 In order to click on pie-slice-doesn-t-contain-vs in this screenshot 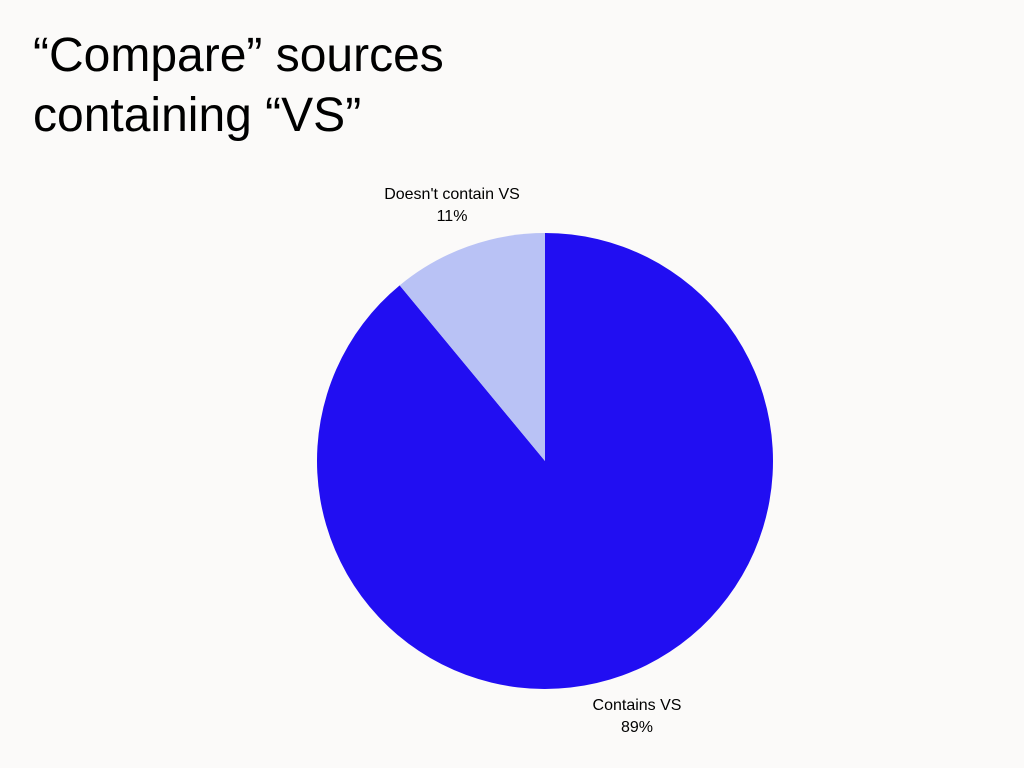, I will do `click(472, 347)`.